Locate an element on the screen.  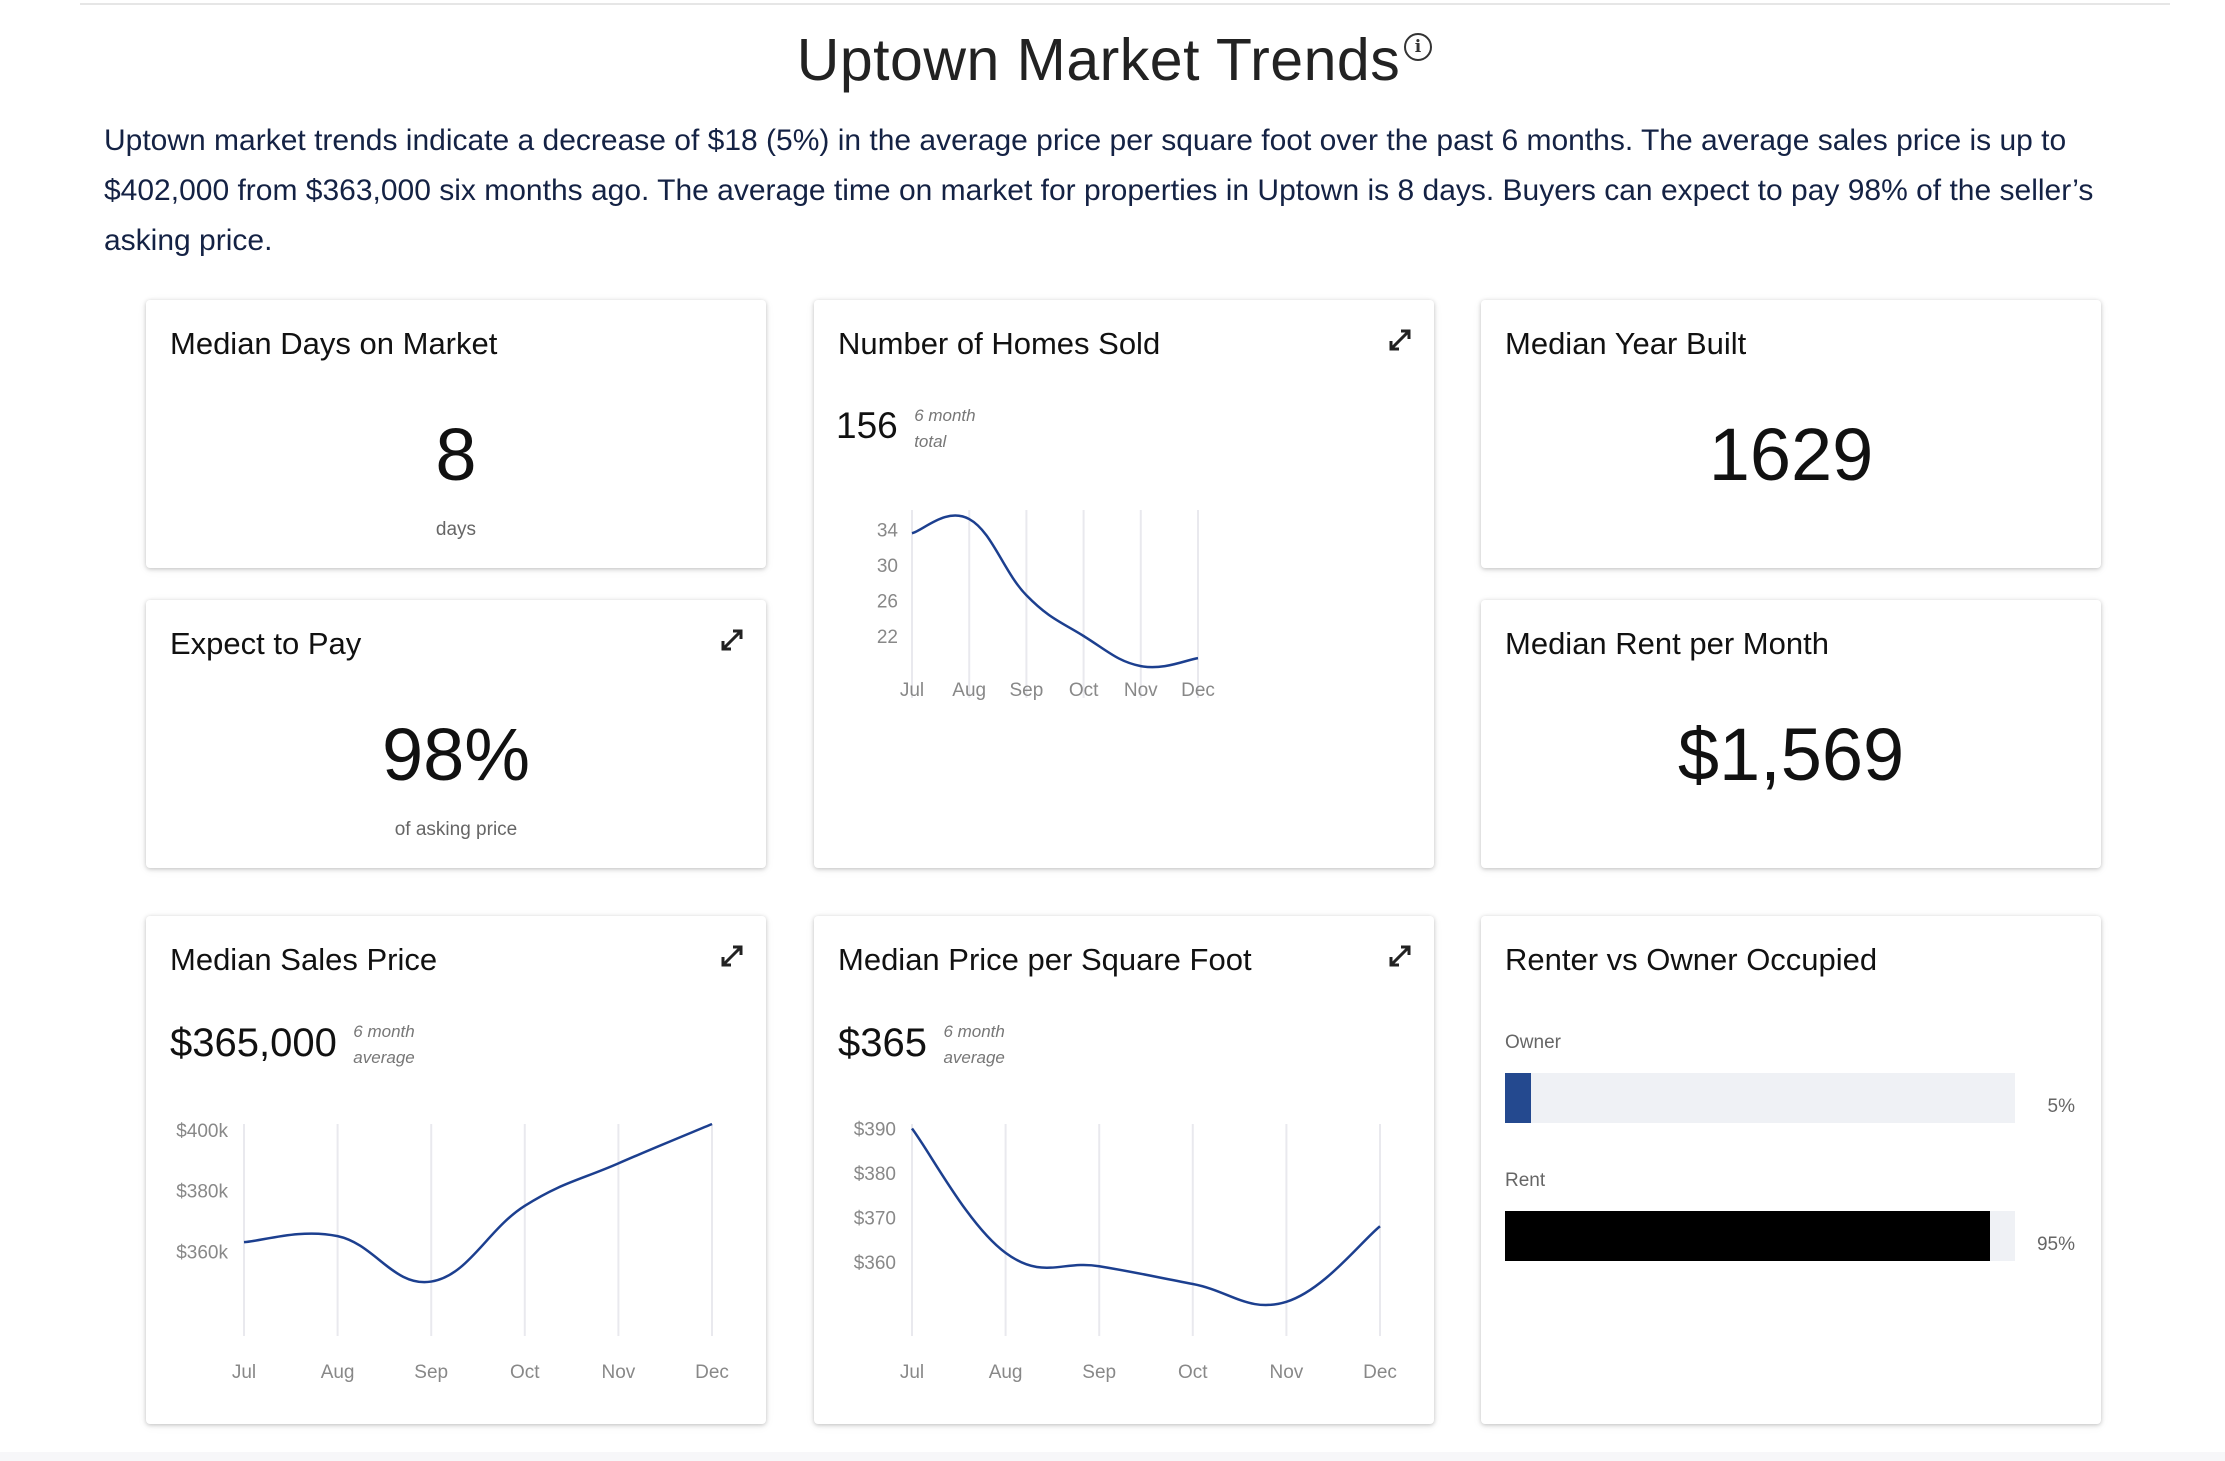
card-title: Expect to Pay is located at coordinates (266, 643).